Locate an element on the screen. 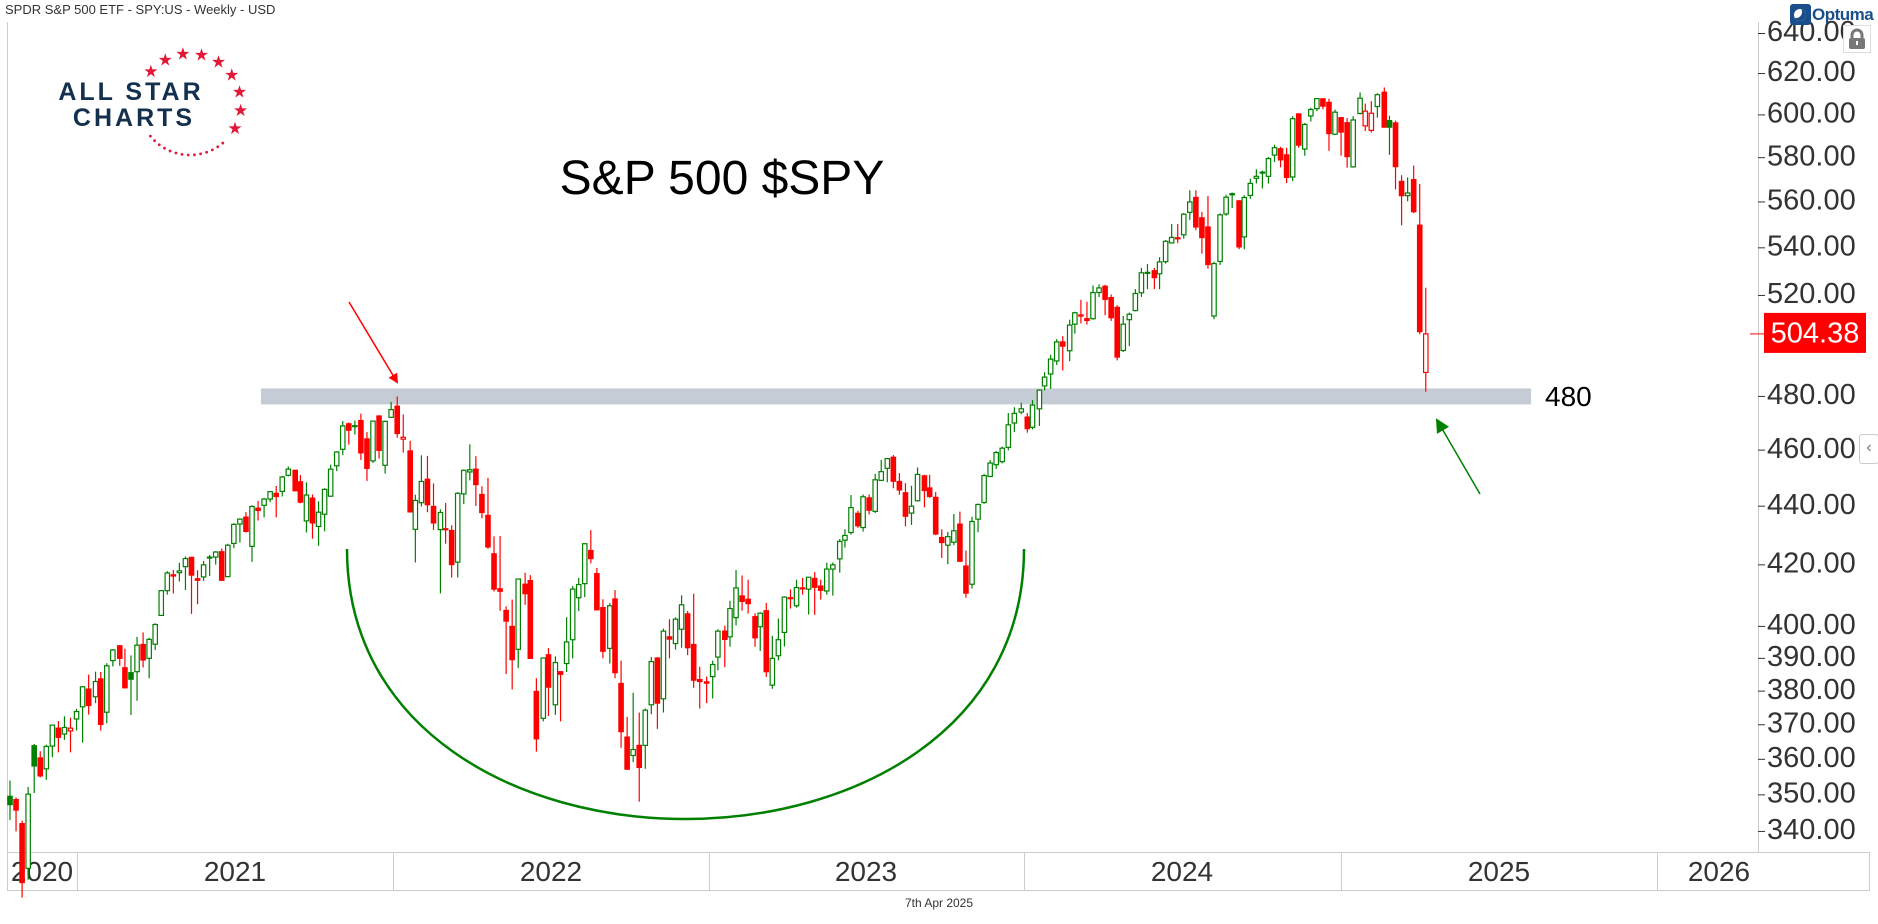 The image size is (1878, 924). optuma-logo-icon is located at coordinates (1800, 14).